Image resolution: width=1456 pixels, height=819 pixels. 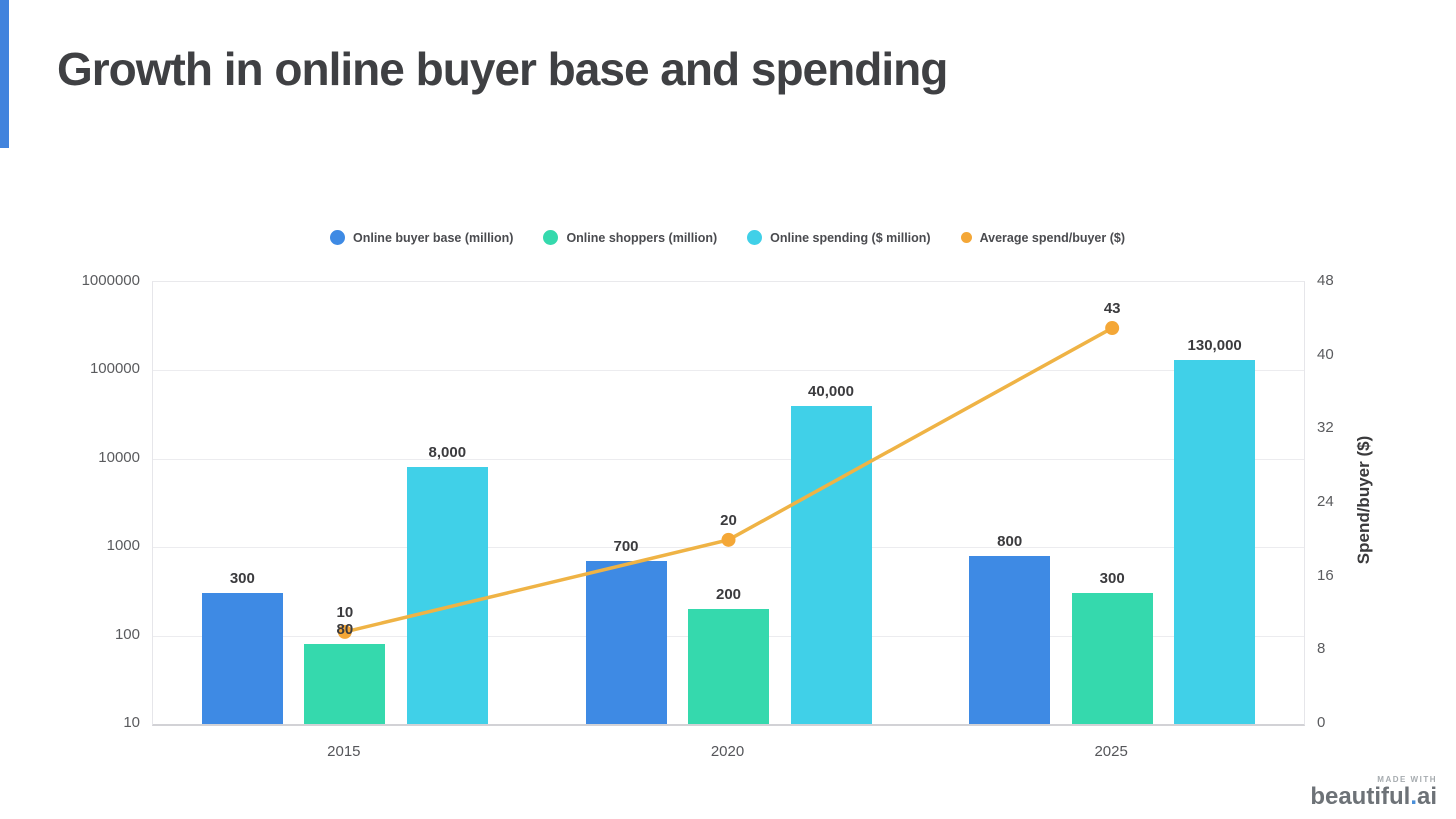 I want to click on right-axis-tick: 40, so click(x=1325, y=354).